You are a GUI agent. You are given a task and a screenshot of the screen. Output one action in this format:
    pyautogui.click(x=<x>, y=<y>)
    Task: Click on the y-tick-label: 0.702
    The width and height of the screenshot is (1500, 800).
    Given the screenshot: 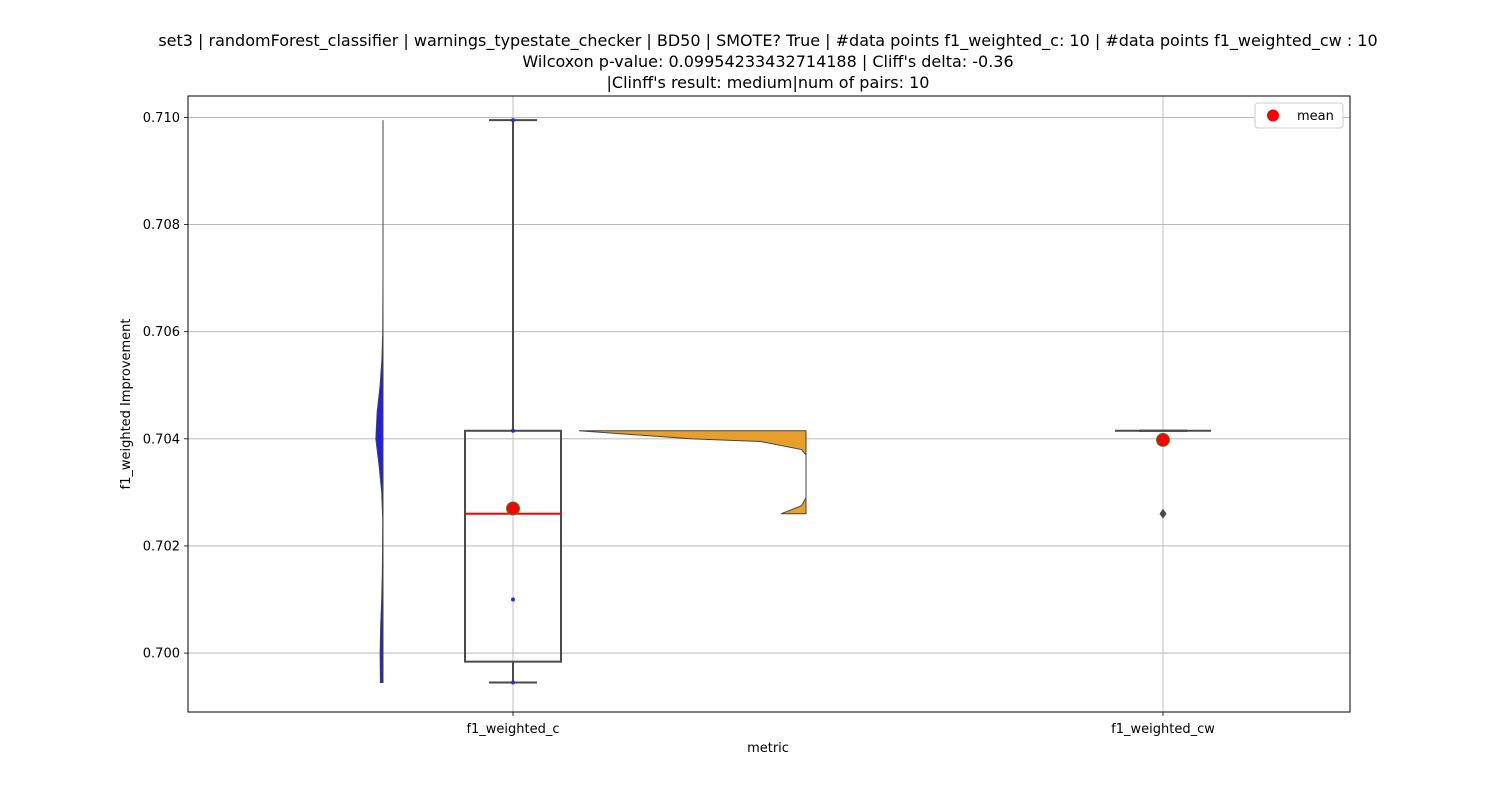 What is the action you would take?
    pyautogui.click(x=161, y=546)
    